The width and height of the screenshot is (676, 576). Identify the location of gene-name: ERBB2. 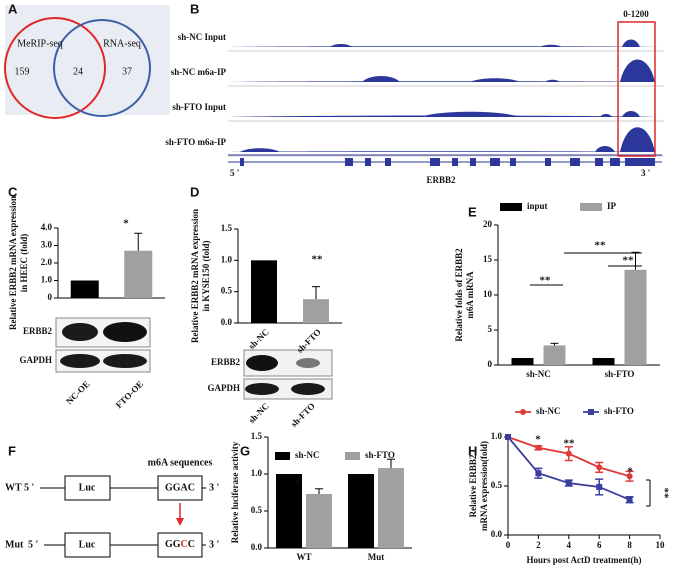
(441, 180).